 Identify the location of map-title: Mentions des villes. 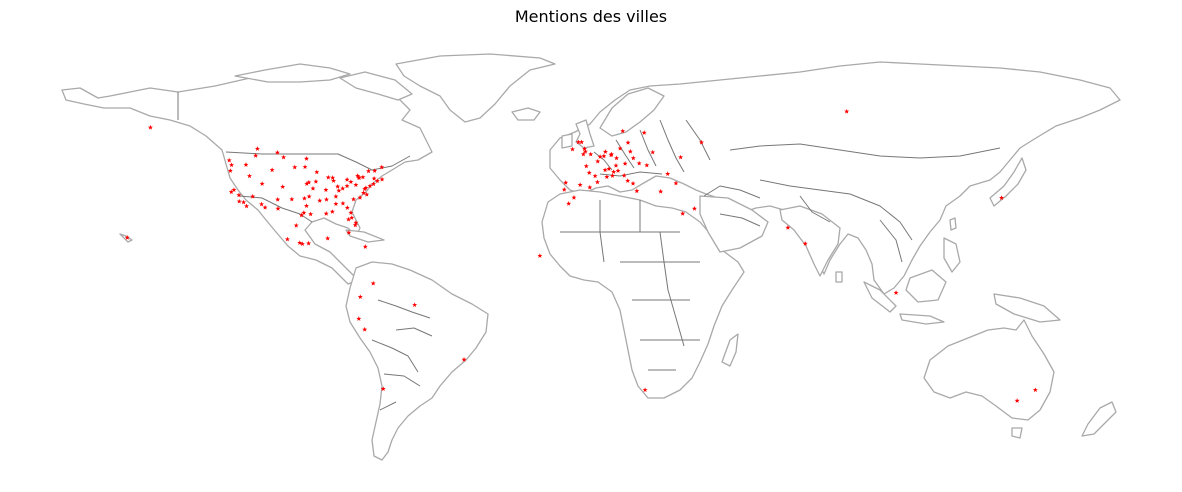
(591, 16).